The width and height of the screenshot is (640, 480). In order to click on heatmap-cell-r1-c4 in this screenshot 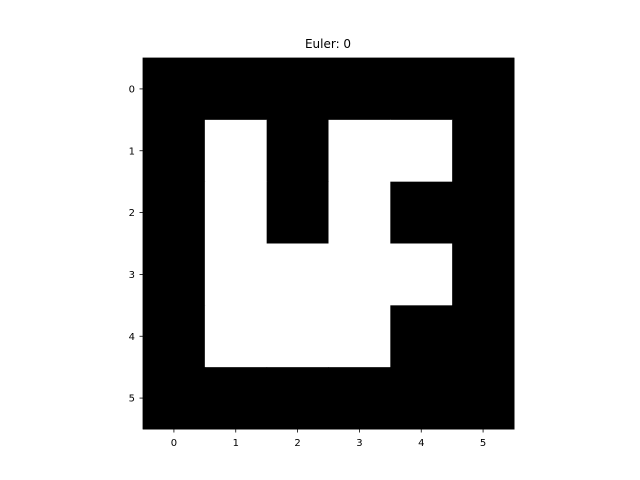, I will do `click(421, 151)`.